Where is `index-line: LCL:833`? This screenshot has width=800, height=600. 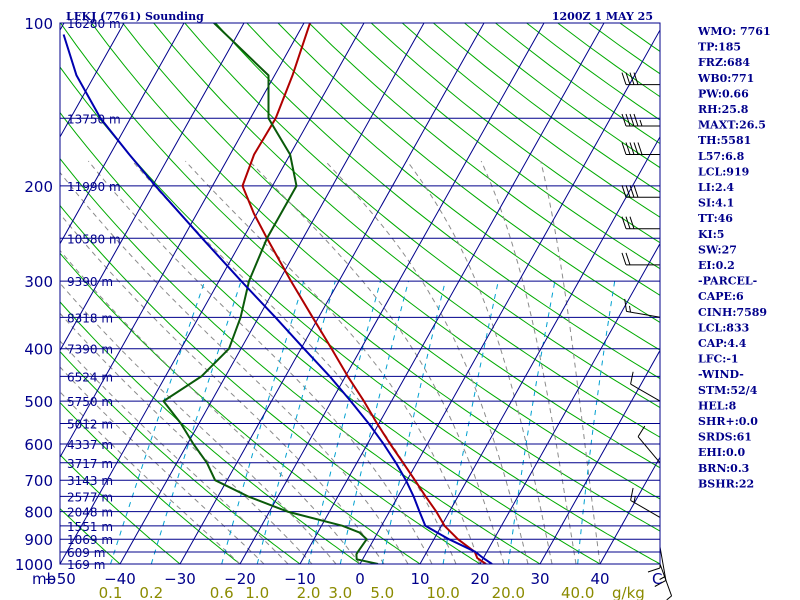 index-line: LCL:833 is located at coordinates (723, 327).